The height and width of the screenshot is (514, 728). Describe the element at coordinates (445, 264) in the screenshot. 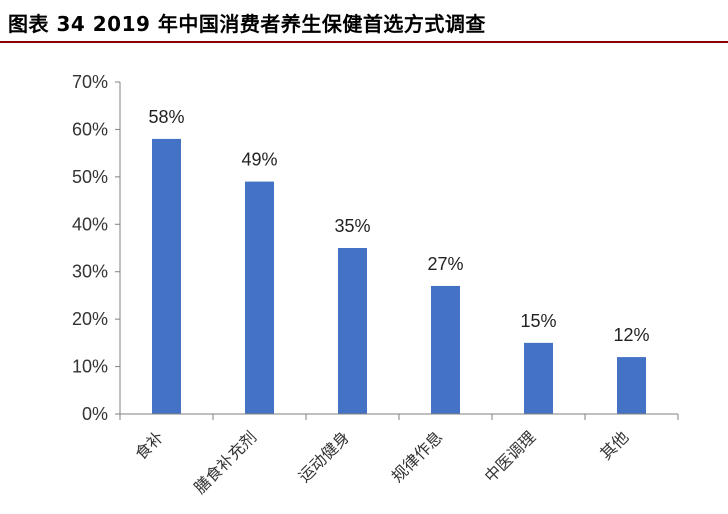

I see `data-label: 27%` at that location.